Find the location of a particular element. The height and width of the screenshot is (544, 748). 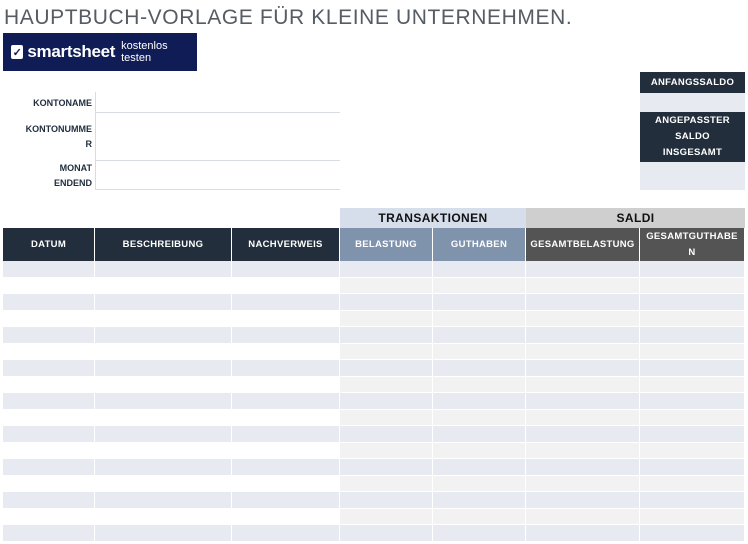

angepasster-saldo-value is located at coordinates (692, 176).